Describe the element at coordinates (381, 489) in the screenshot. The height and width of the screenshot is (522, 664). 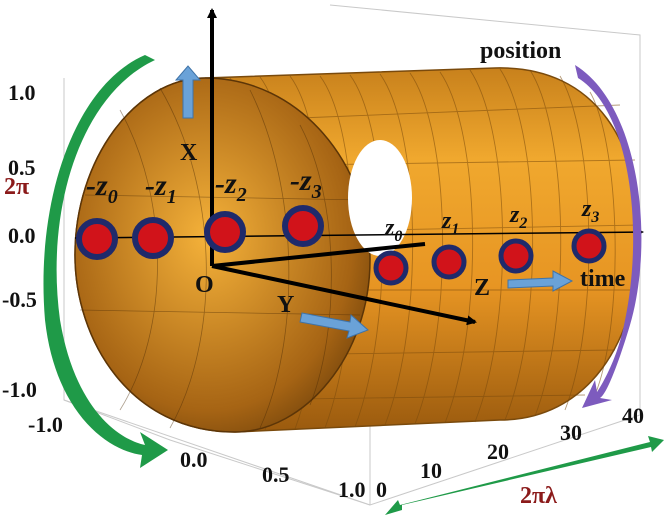
I see `svg-text: 0` at that location.